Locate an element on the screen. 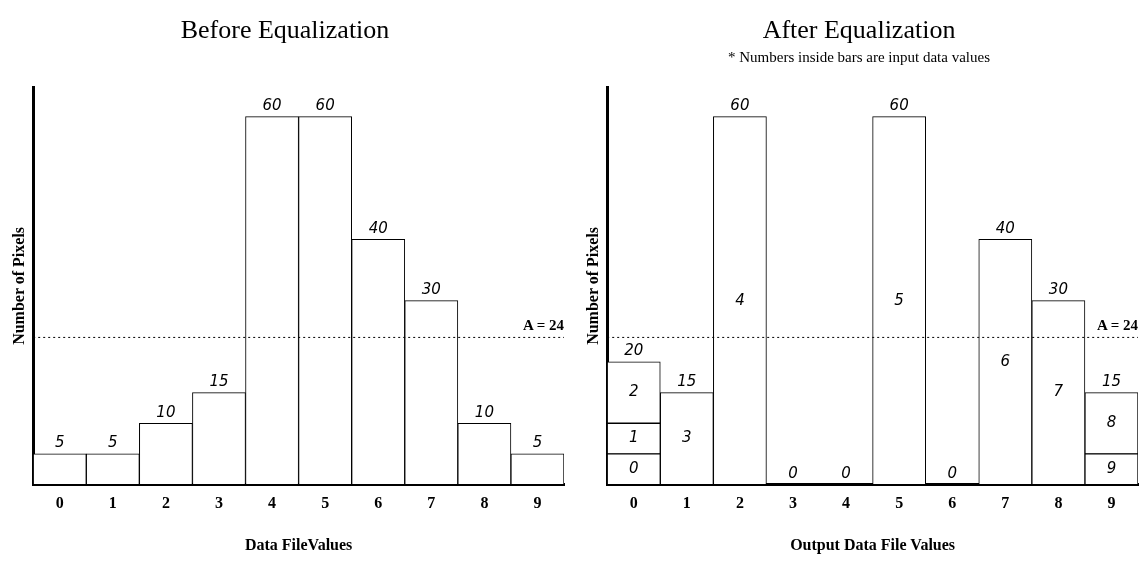  series-label: 1 is located at coordinates (633, 437).